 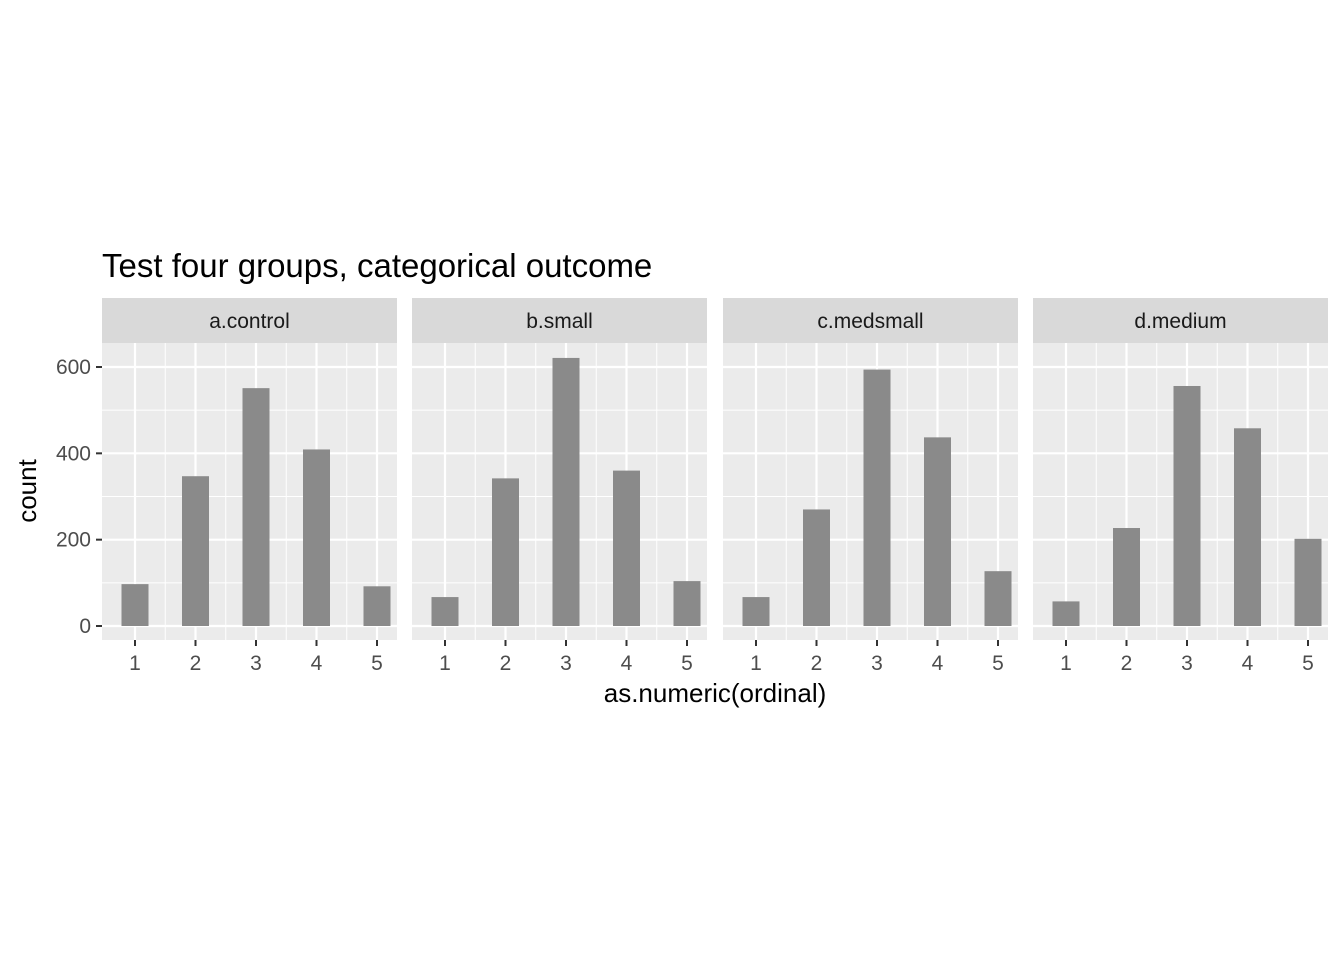 I want to click on facet-panel-c-medsmall: c.medsmall 1 2 3 4 5, so click(x=870, y=486).